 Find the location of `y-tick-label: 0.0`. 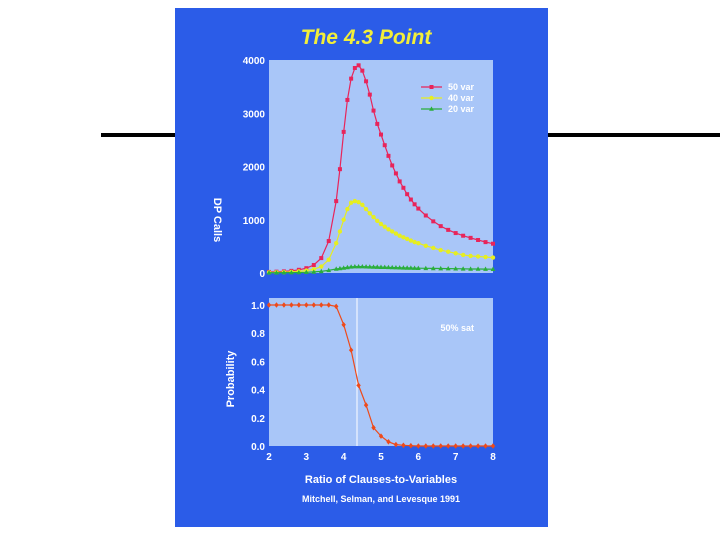

y-tick-label: 0.0 is located at coordinates (258, 447).